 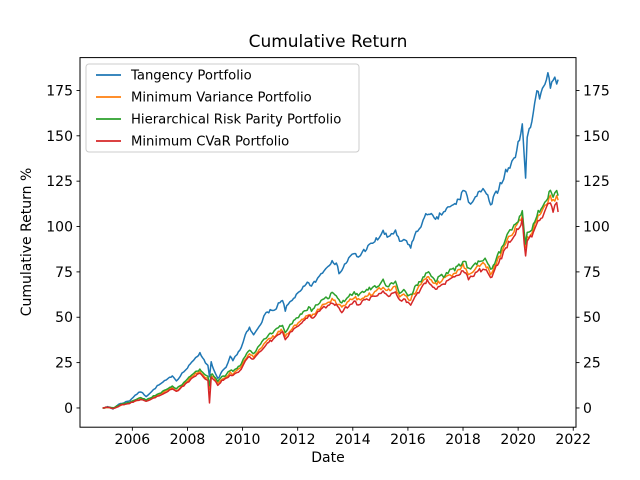 I want to click on legend-label: Tangency Portfolio, so click(x=191, y=76).